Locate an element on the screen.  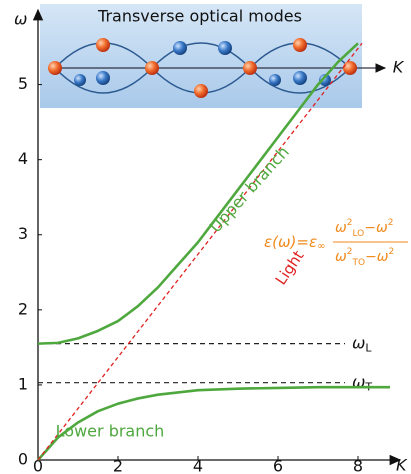
series-label: Lower branch is located at coordinates (110, 431).